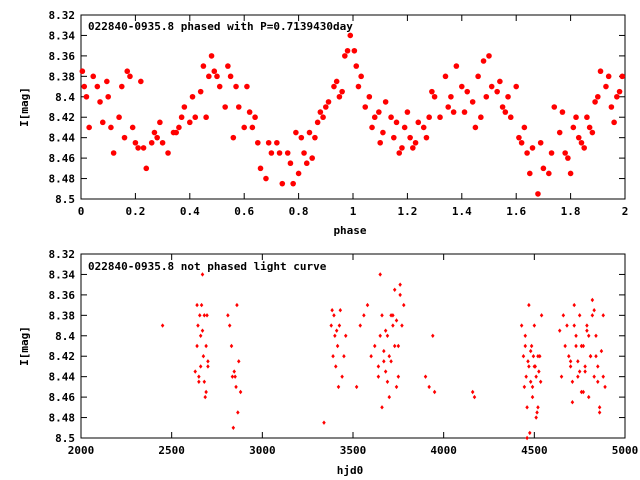  Describe the element at coordinates (353, 211) in the screenshot. I see `x-tick-label: 1` at that location.